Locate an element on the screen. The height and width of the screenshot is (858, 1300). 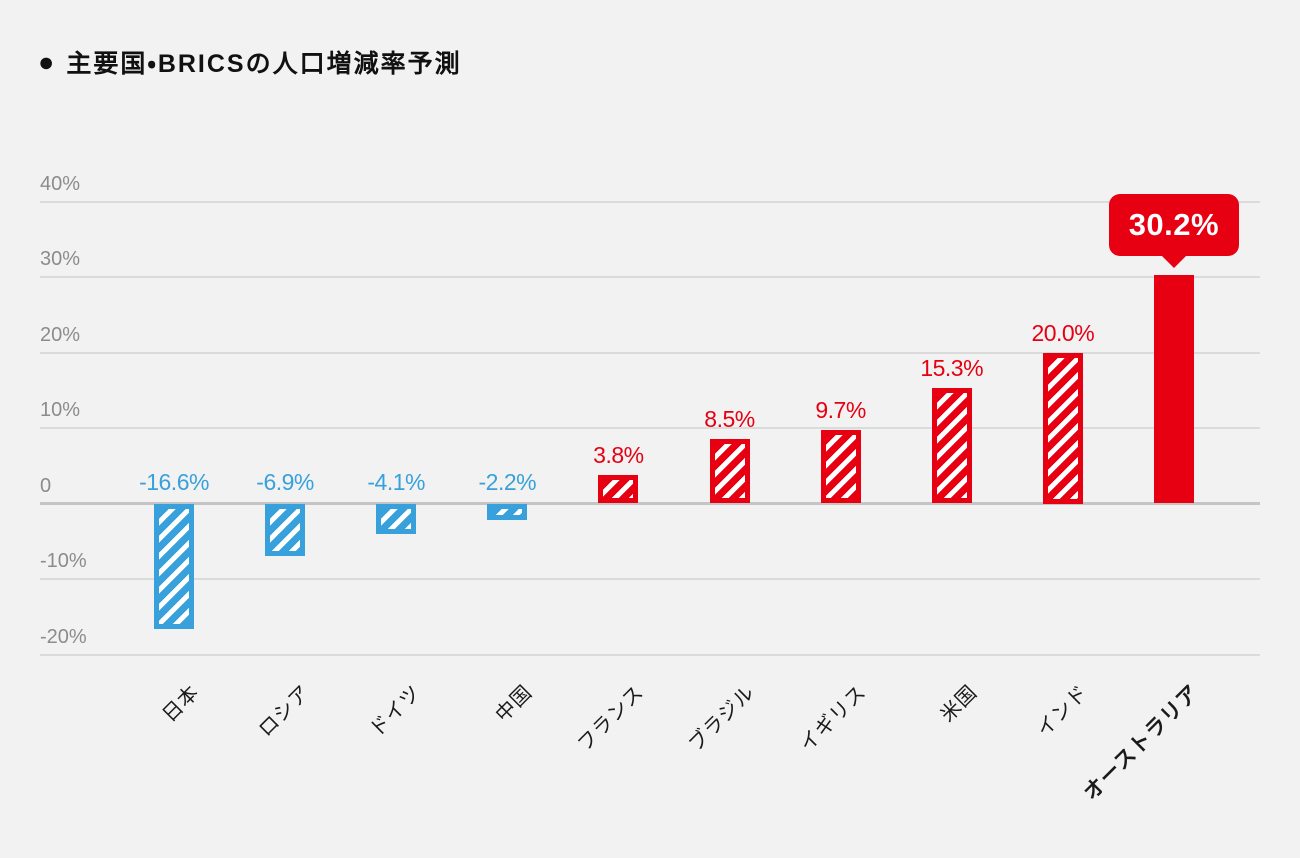
x-axis-label: 米国 is located at coordinates (959, 704).